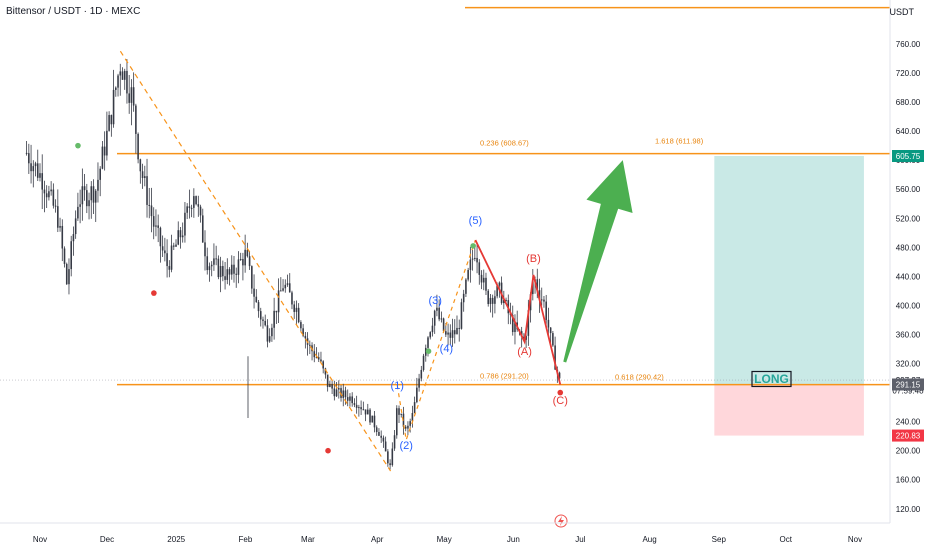 Image resolution: width=932 pixels, height=550 pixels. I want to click on wave-label: (A), so click(524, 352).